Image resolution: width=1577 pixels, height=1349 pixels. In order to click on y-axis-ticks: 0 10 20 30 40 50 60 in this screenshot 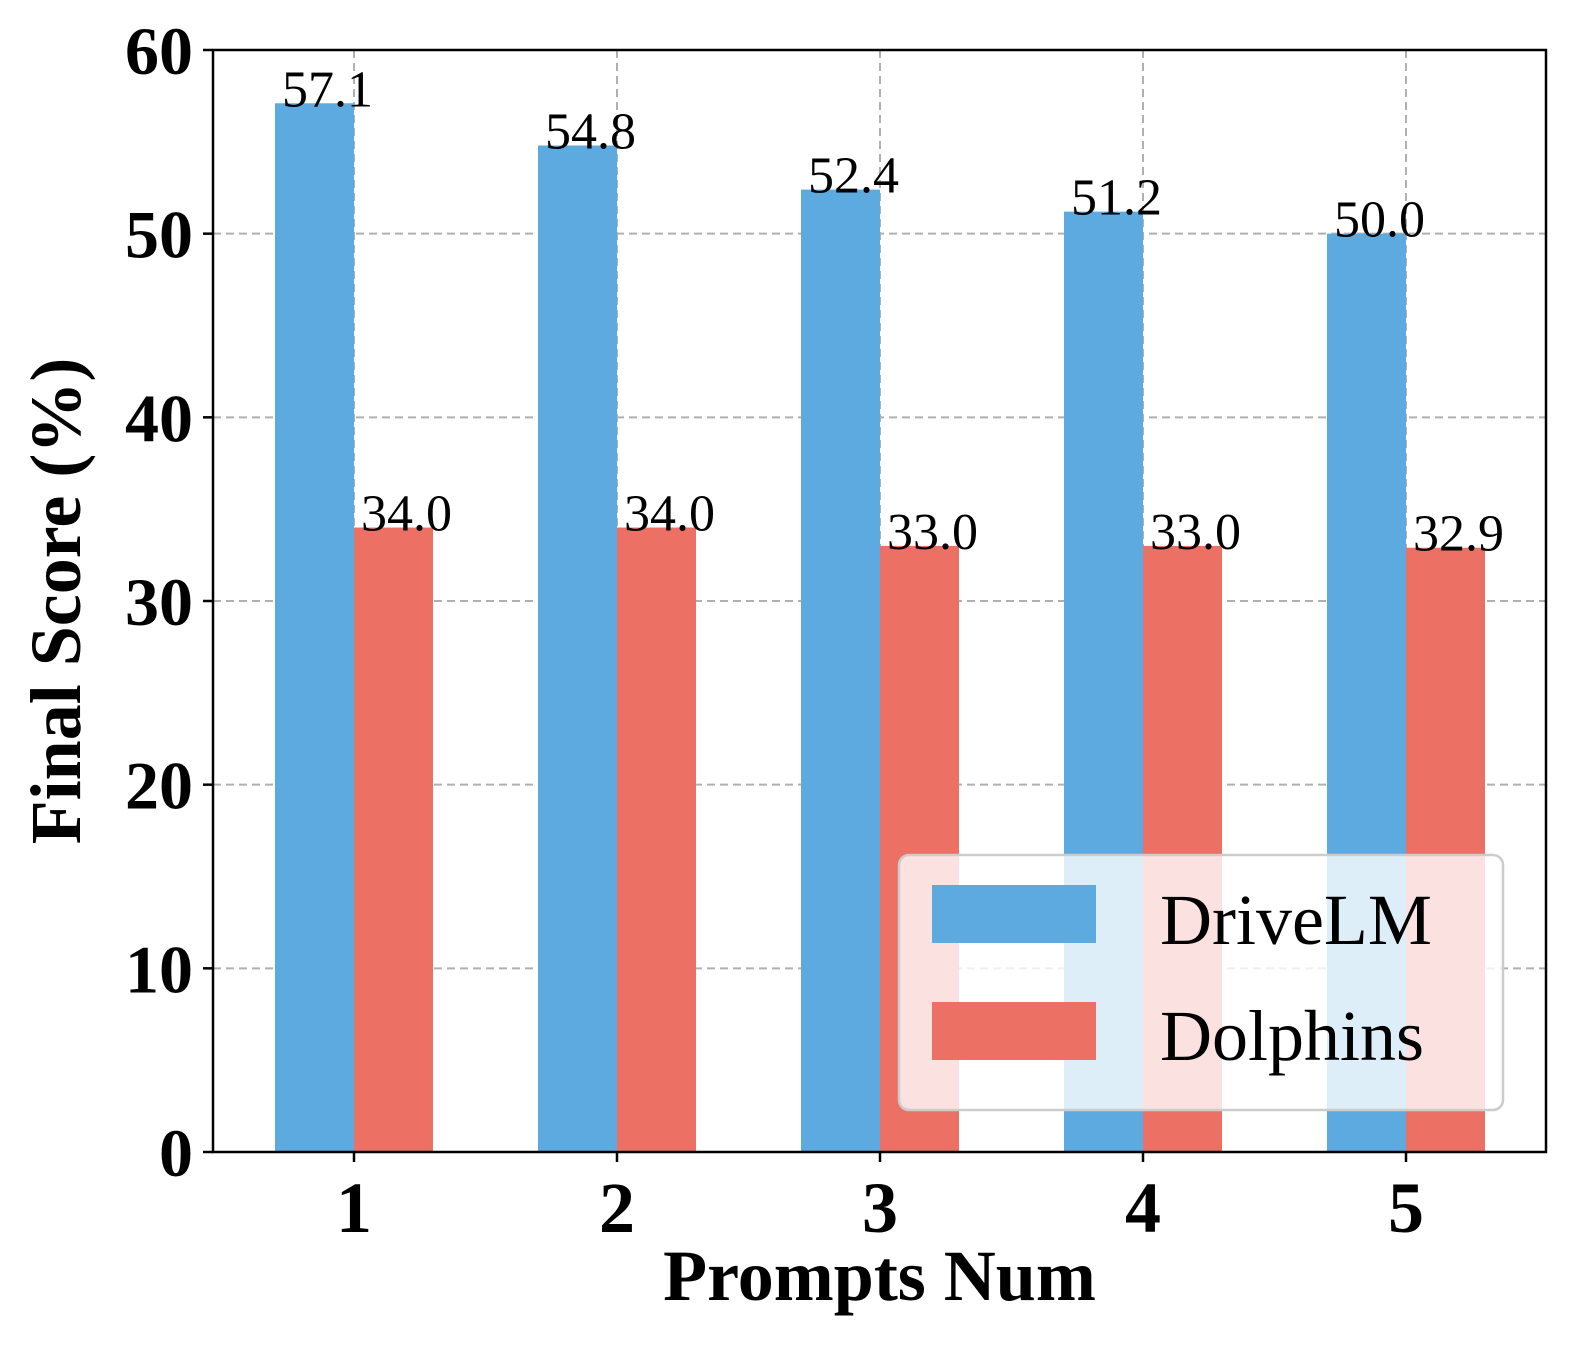, I will do `click(169, 602)`.